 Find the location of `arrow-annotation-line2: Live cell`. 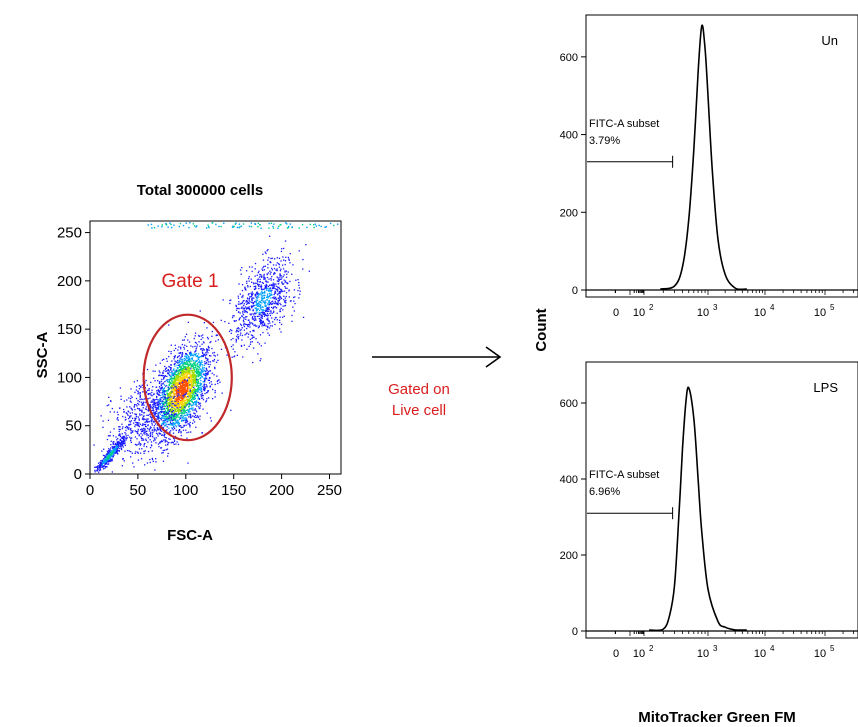

arrow-annotation-line2: Live cell is located at coordinates (419, 410).